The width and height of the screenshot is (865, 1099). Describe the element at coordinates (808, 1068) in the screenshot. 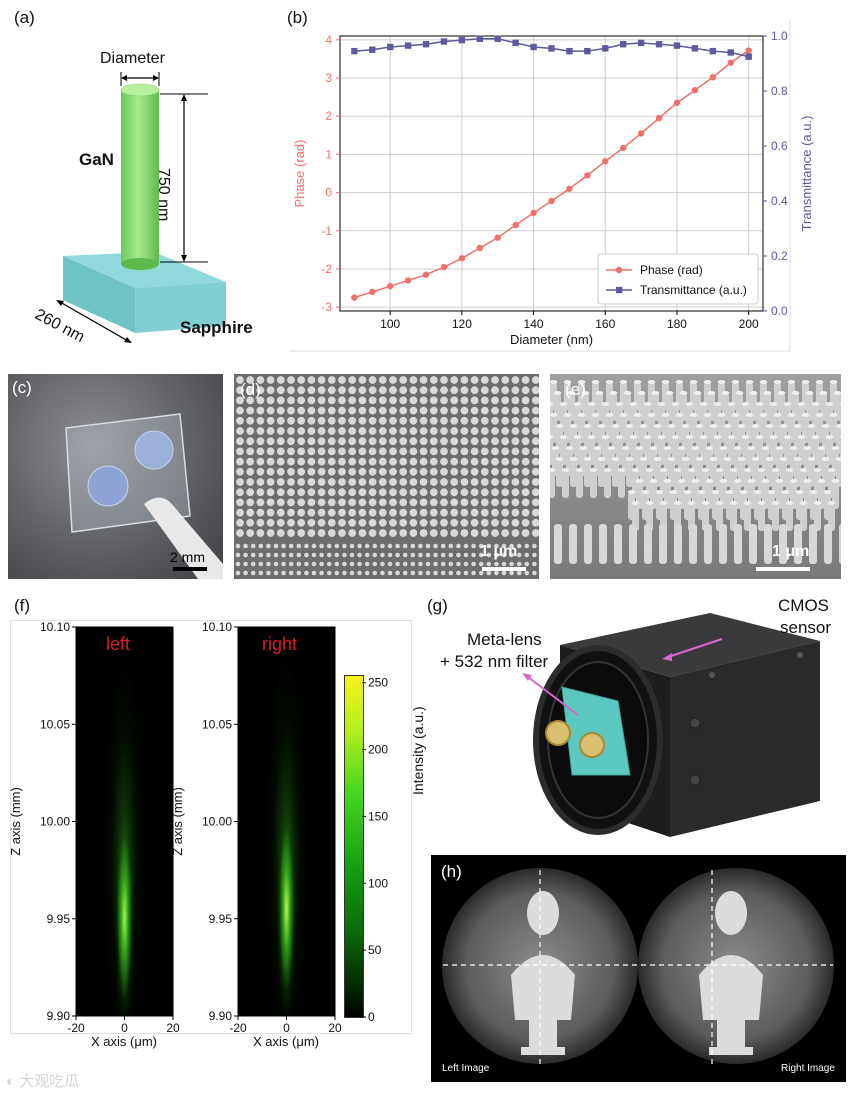

I see `right-image-caption: Right Image` at that location.